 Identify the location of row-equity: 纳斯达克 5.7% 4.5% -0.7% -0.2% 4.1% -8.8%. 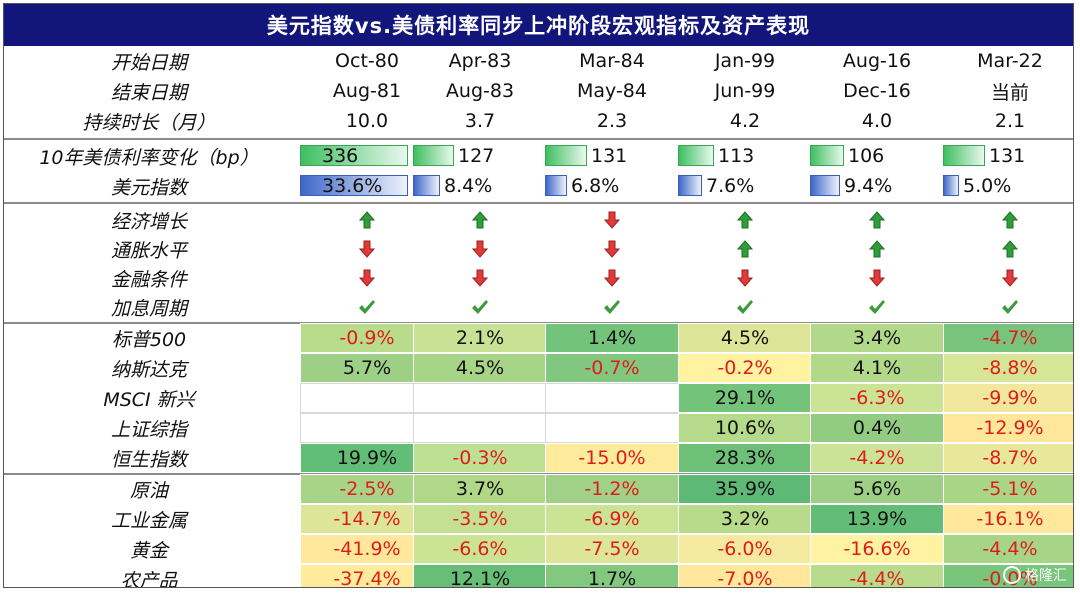
(538, 368).